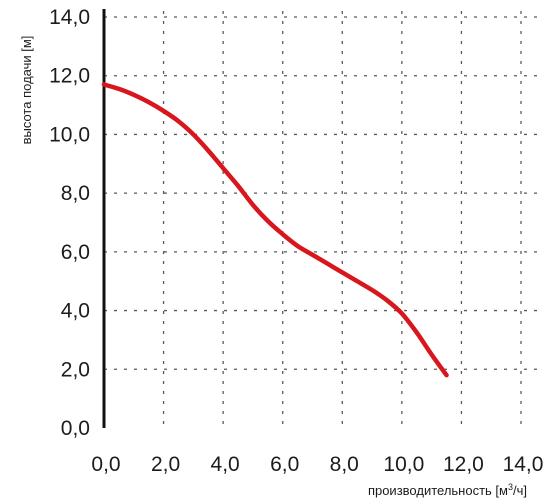 This screenshot has height=504, width=560. Describe the element at coordinates (510, 487) in the screenshot. I see `x-axis-label-superscript: 3` at that location.